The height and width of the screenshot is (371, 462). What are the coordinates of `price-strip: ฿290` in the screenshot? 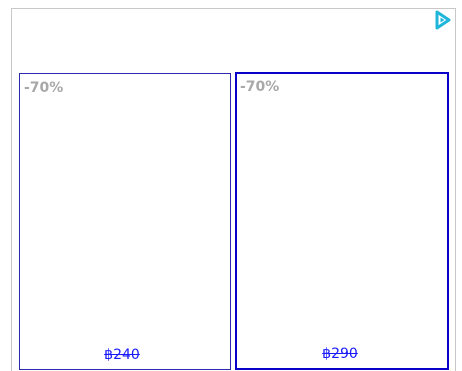 It's located at (342, 353).